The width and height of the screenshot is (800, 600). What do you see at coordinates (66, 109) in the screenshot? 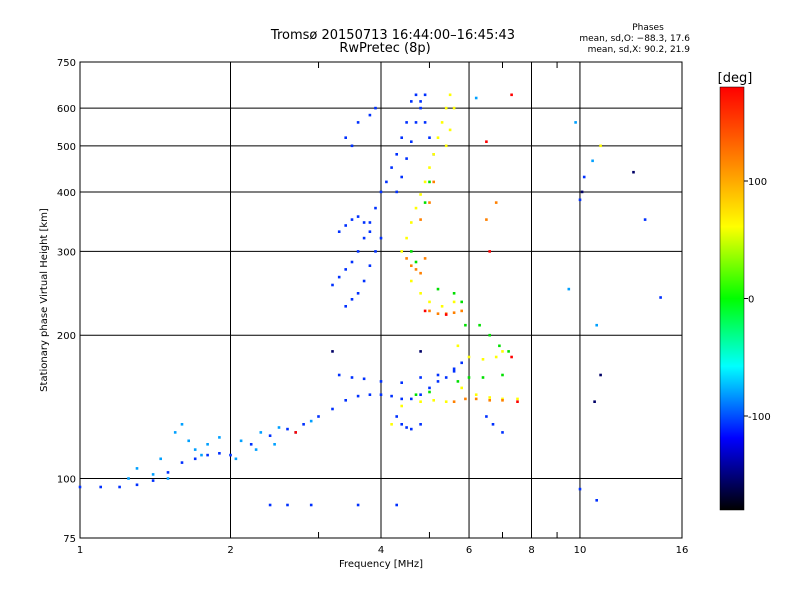
I see `y-tick-label: 600` at bounding box center [66, 109].